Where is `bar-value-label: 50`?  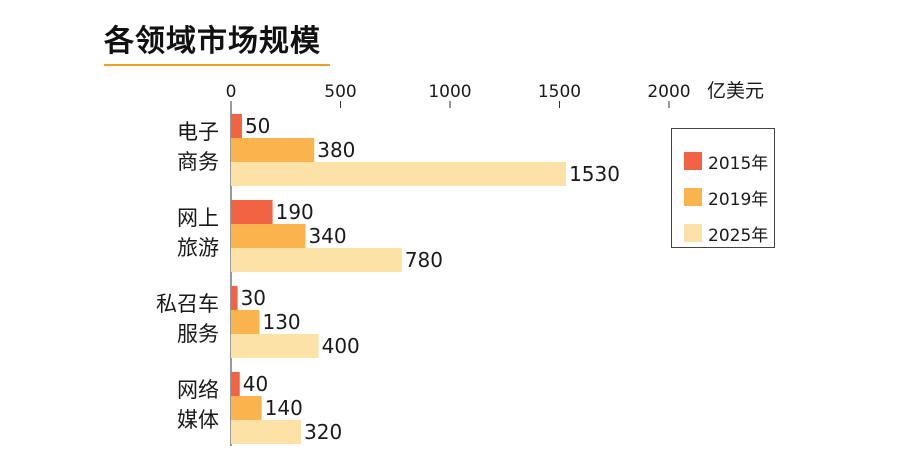
bar-value-label: 50 is located at coordinates (257, 126).